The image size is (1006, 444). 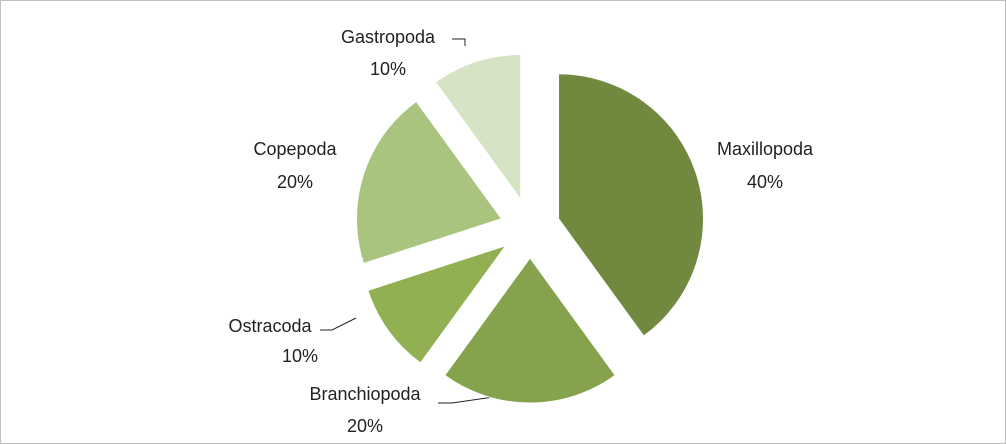 What do you see at coordinates (765, 149) in the screenshot?
I see `slice-label: Maxillopoda` at bounding box center [765, 149].